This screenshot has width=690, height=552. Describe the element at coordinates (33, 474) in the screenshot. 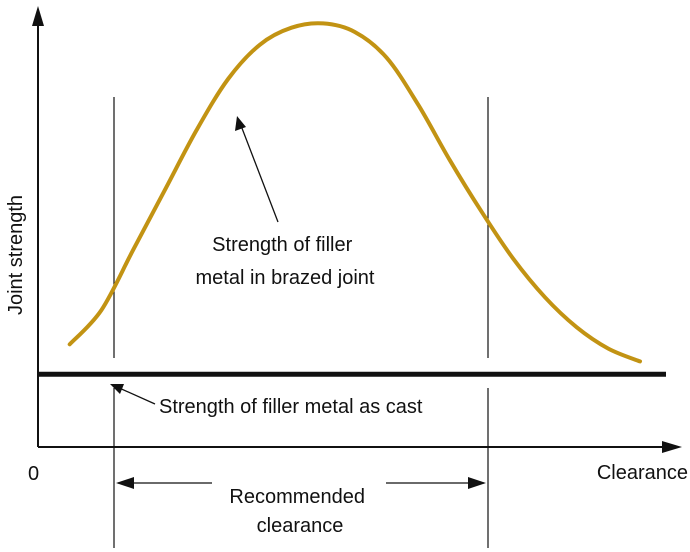

I see `origin-label: 0` at that location.